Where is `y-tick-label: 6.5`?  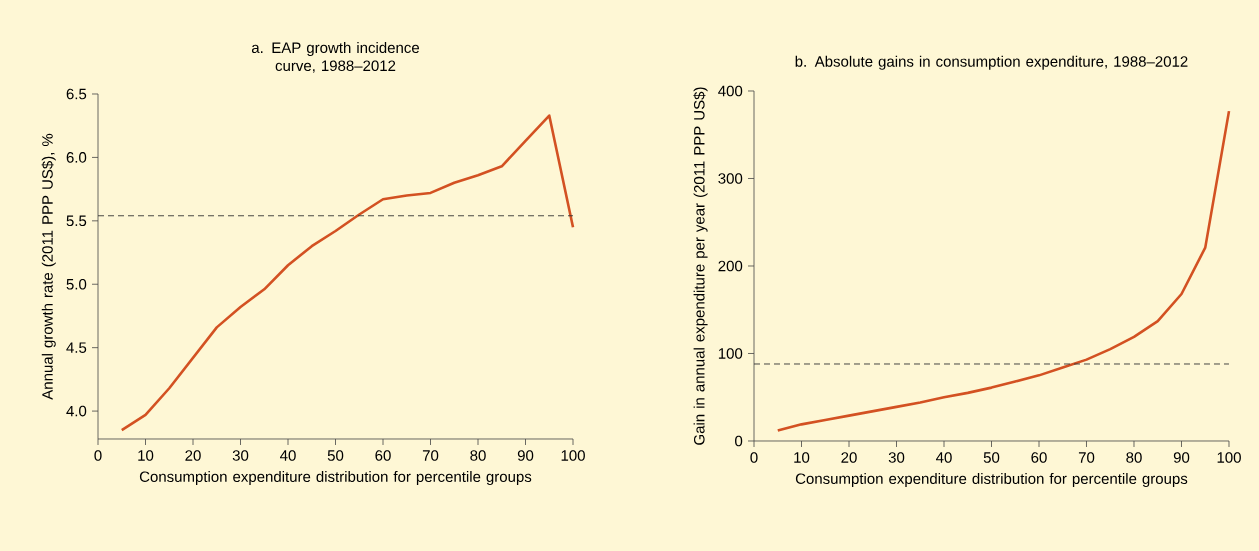 y-tick-label: 6.5 is located at coordinates (76, 94).